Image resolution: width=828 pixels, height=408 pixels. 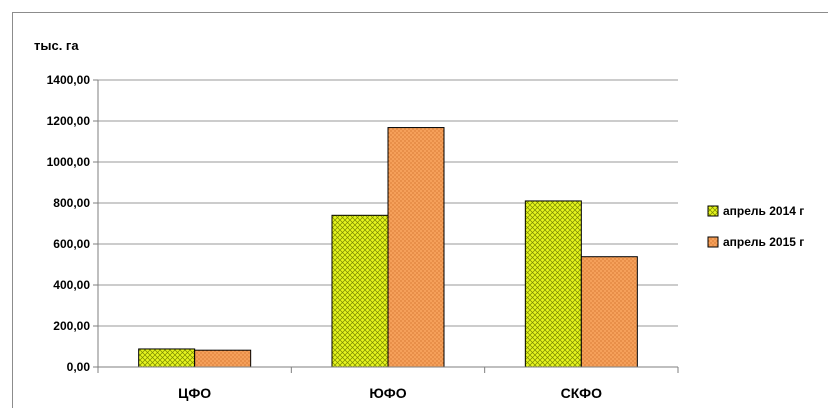 I want to click on y-tick-label: 200,00, so click(x=71, y=326).